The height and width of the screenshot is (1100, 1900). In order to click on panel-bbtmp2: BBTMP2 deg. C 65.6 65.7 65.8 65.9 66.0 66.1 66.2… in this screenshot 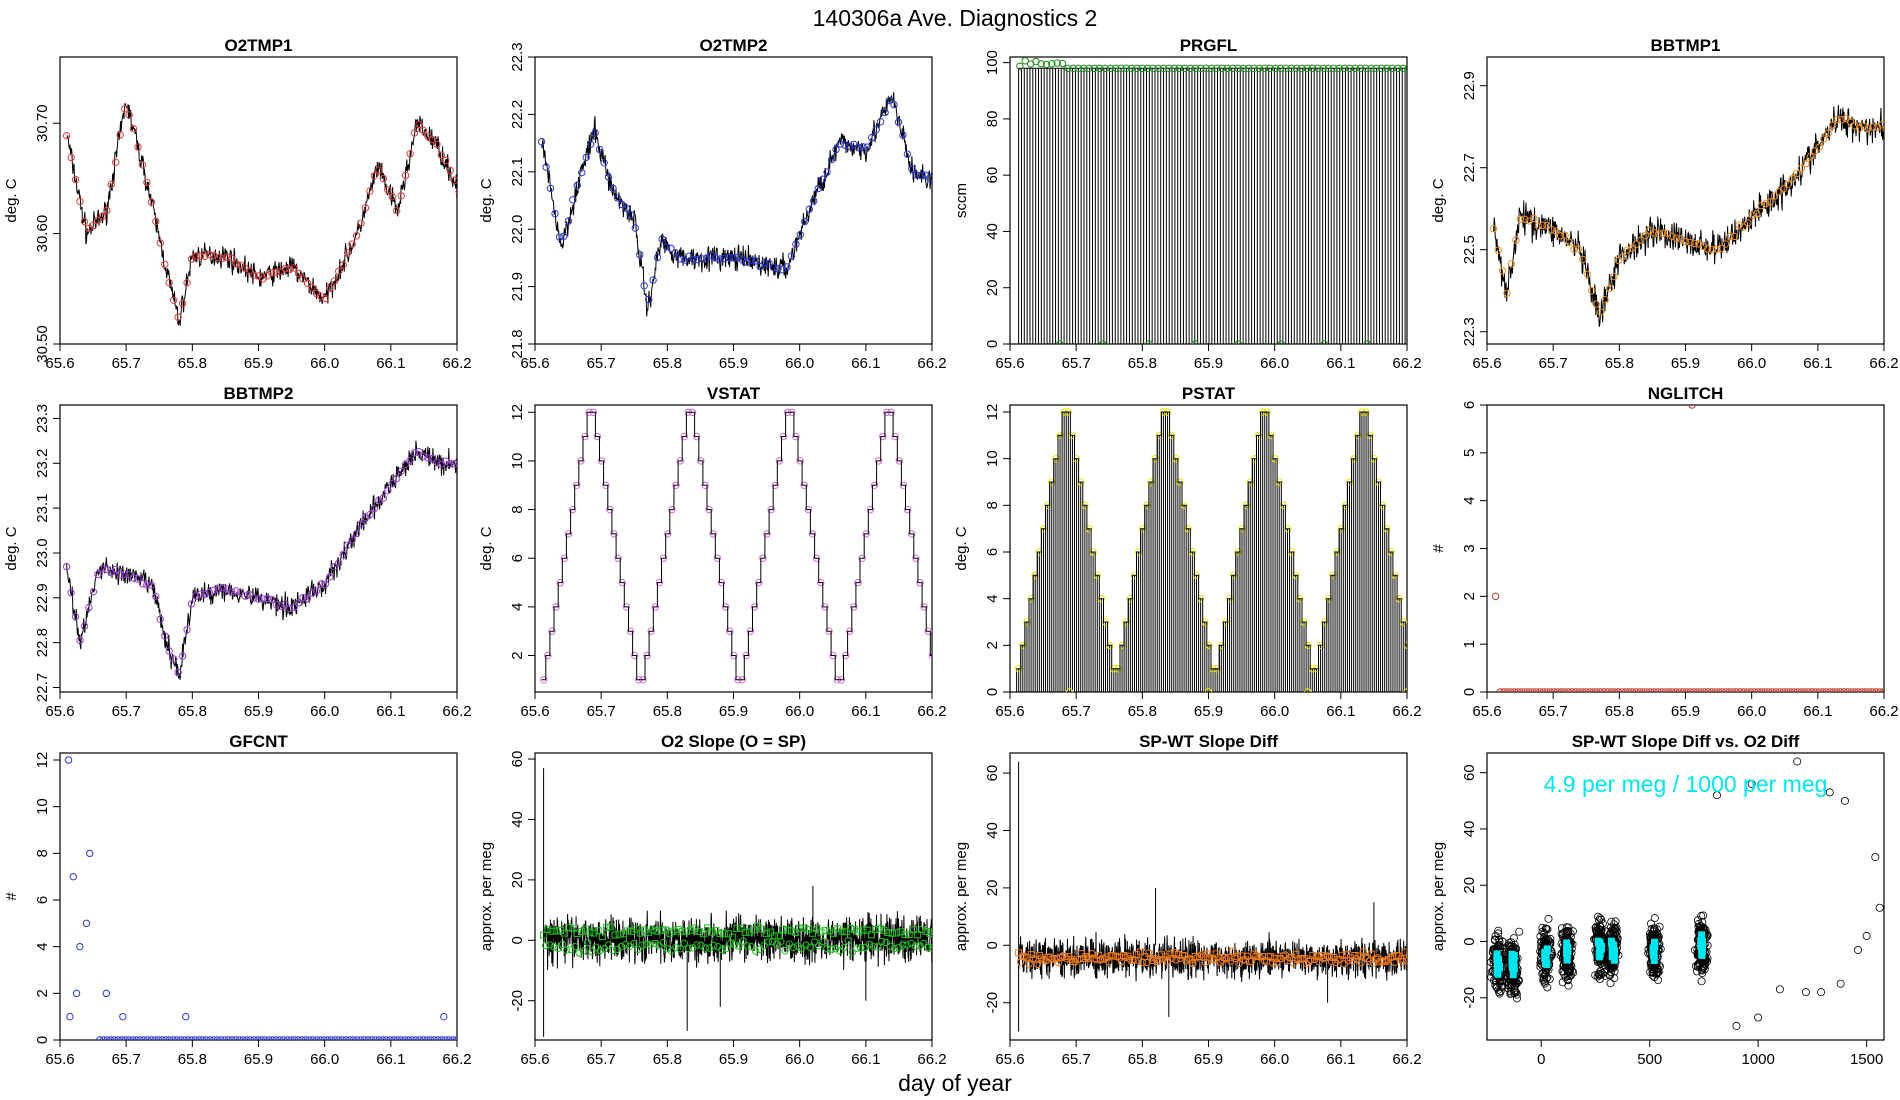, I will do `click(237, 552)`.